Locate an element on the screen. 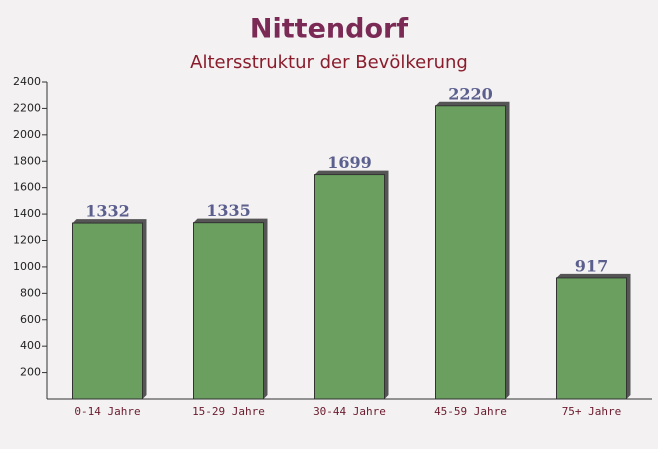 Image resolution: width=658 pixels, height=449 pixels. y-tick-label: 1800 is located at coordinates (27, 160).